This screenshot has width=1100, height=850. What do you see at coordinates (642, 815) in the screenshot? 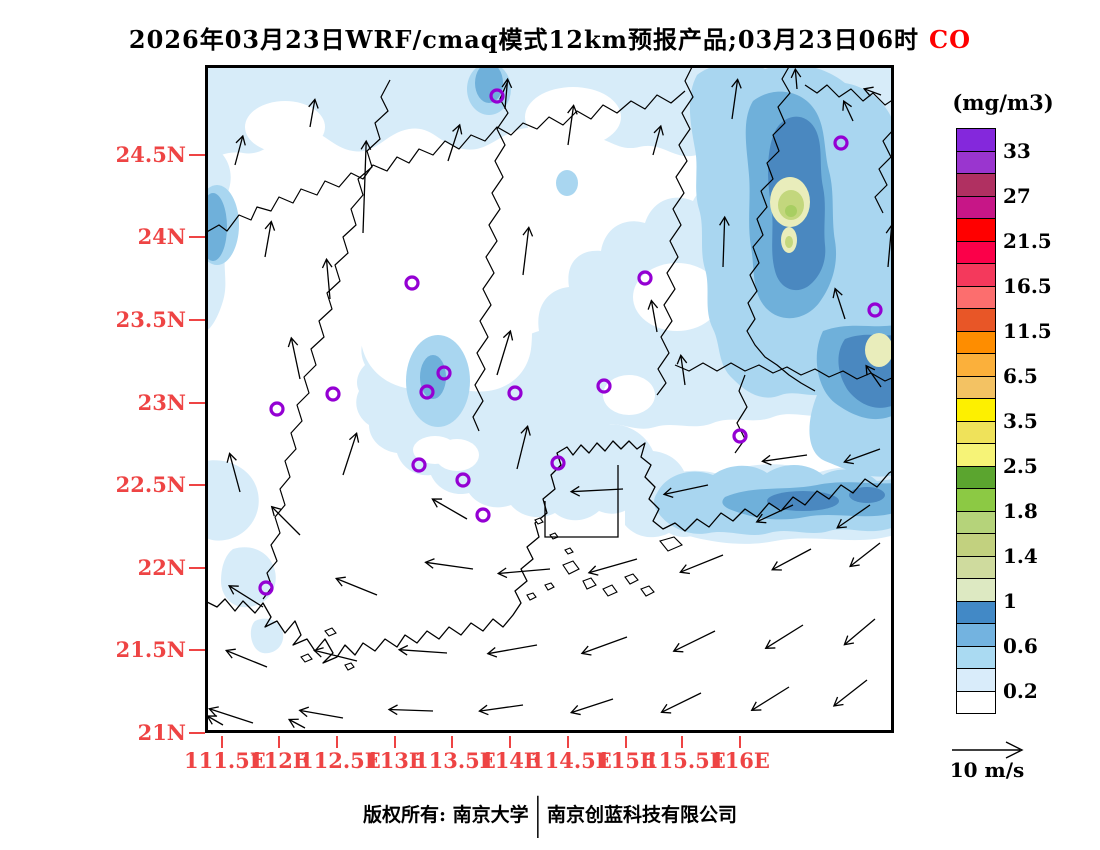
I see `copyright-company: 南京创蓝科技有限公司` at bounding box center [642, 815].